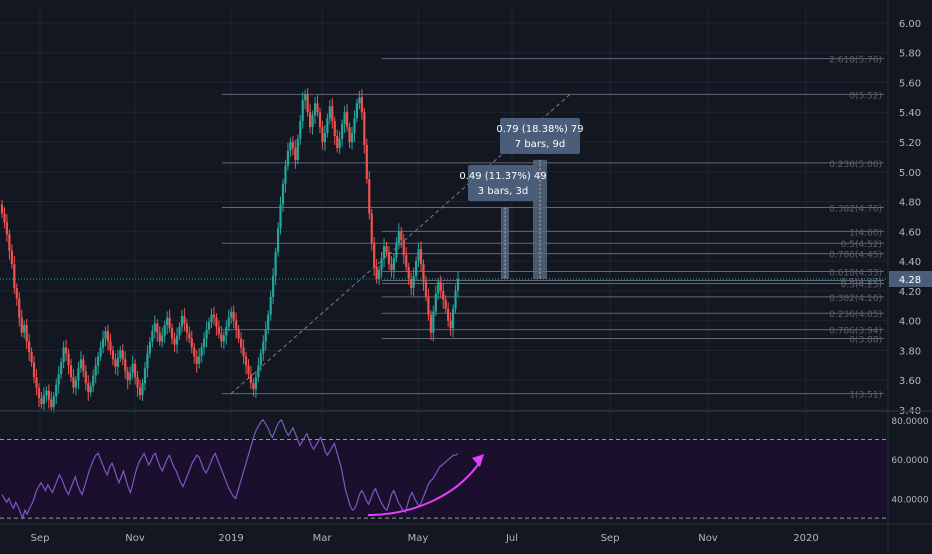 The width and height of the screenshot is (932, 554). What do you see at coordinates (230, 469) in the screenshot?
I see `rsi-line` at bounding box center [230, 469].